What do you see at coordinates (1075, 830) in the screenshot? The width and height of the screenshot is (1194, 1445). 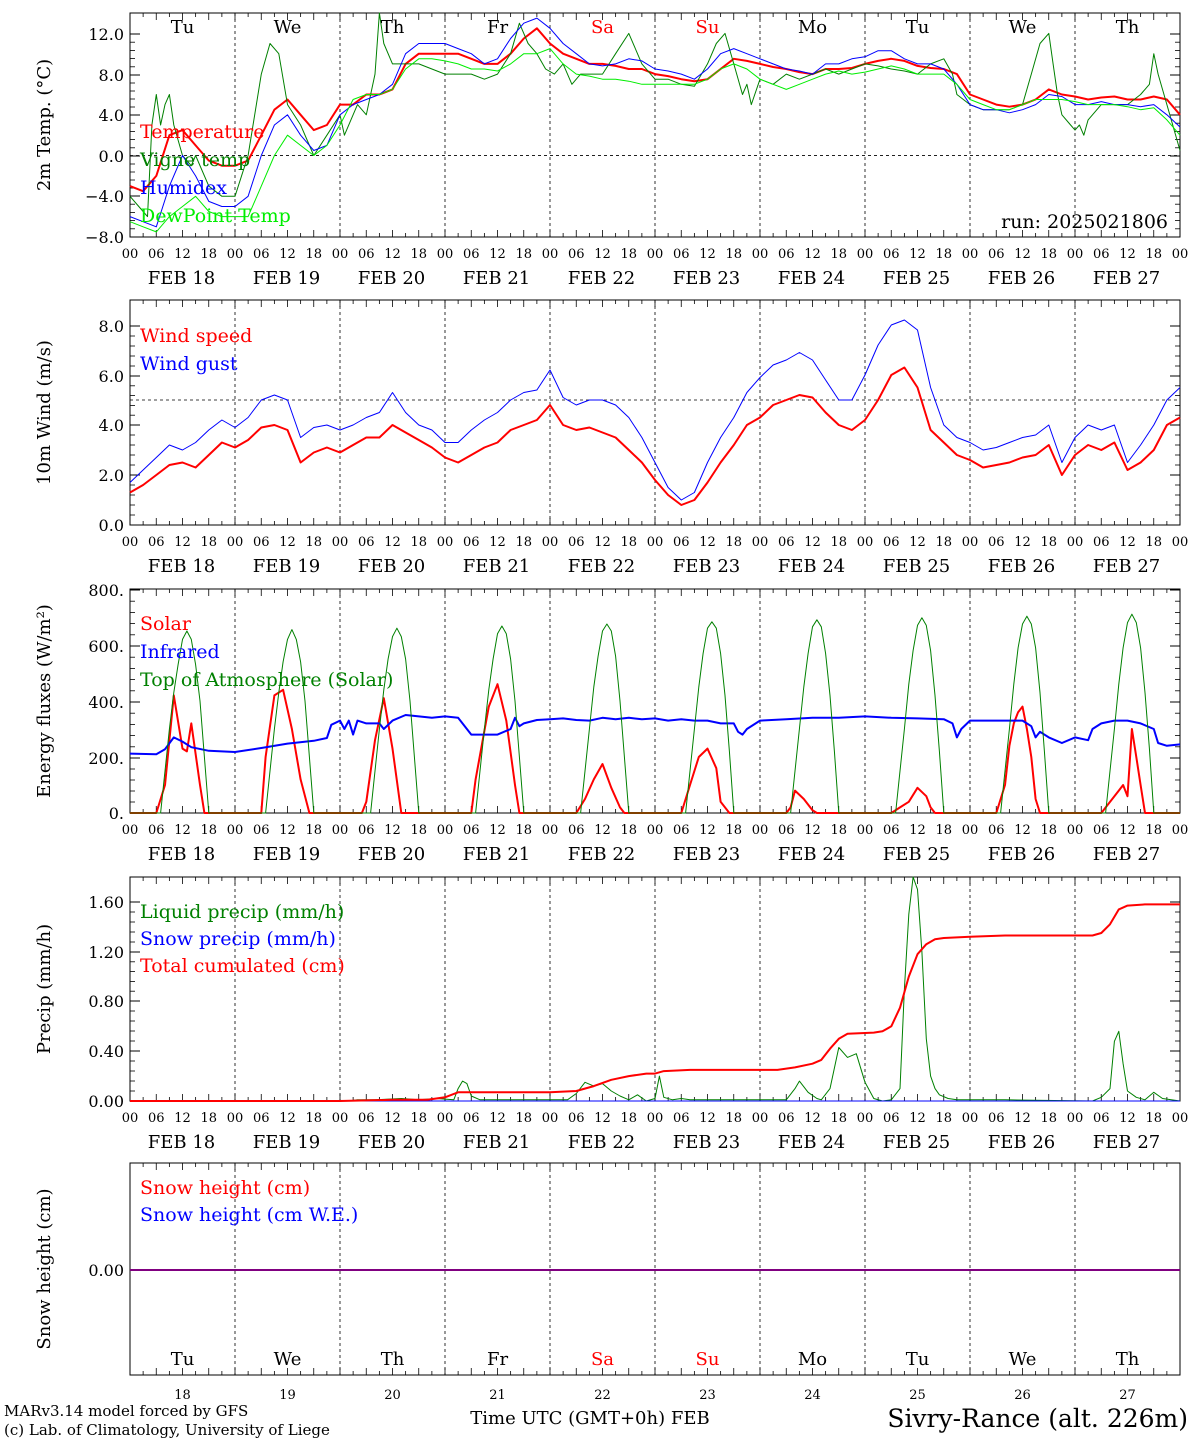 I see `flux-hour-label: 00` at bounding box center [1075, 830].